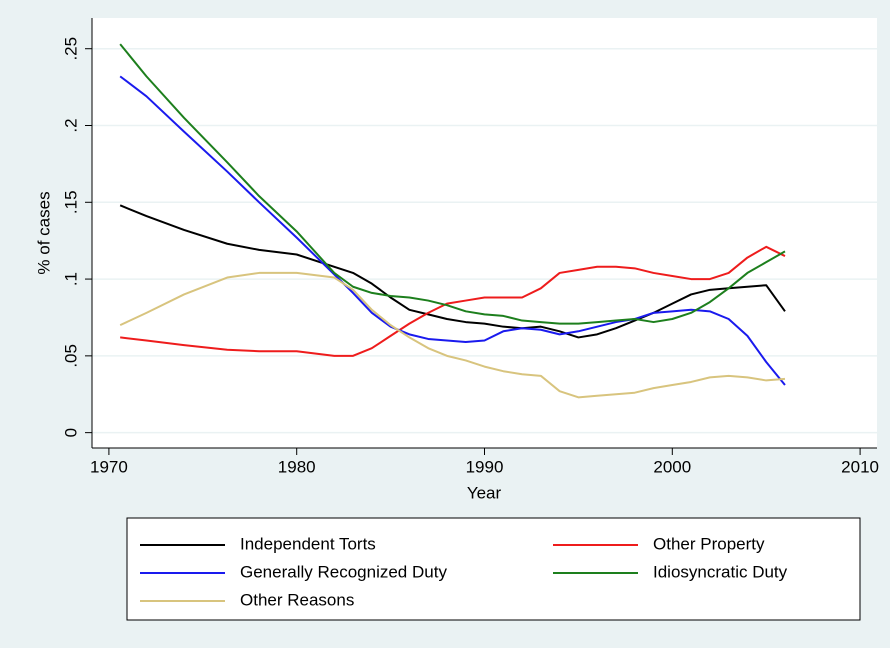  Describe the element at coordinates (297, 599) in the screenshot. I see `legend-label: Other Reasons` at that location.